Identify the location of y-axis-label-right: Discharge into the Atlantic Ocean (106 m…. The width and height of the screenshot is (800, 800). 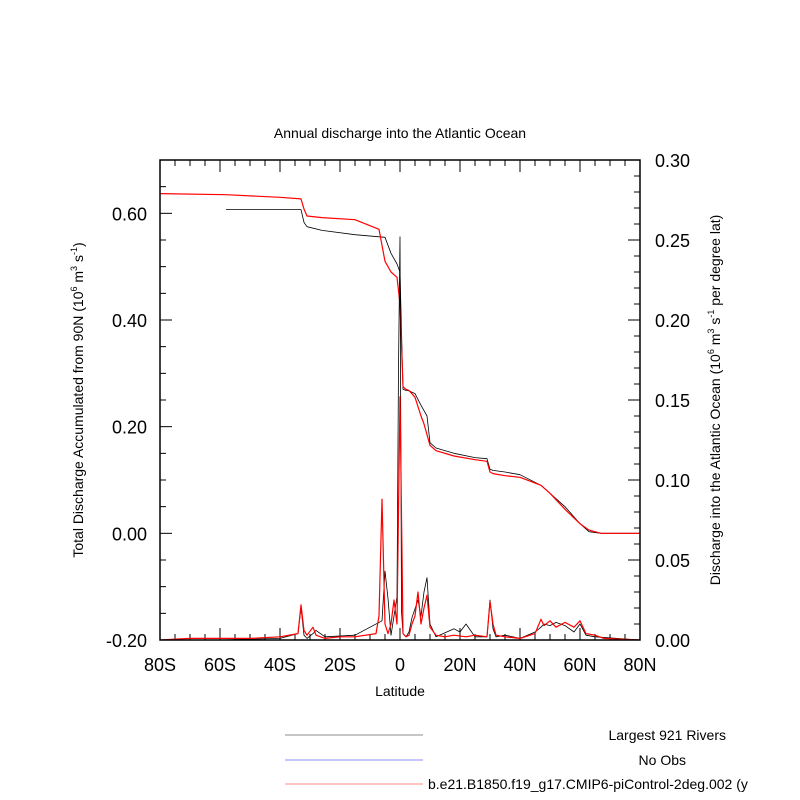
(714, 400).